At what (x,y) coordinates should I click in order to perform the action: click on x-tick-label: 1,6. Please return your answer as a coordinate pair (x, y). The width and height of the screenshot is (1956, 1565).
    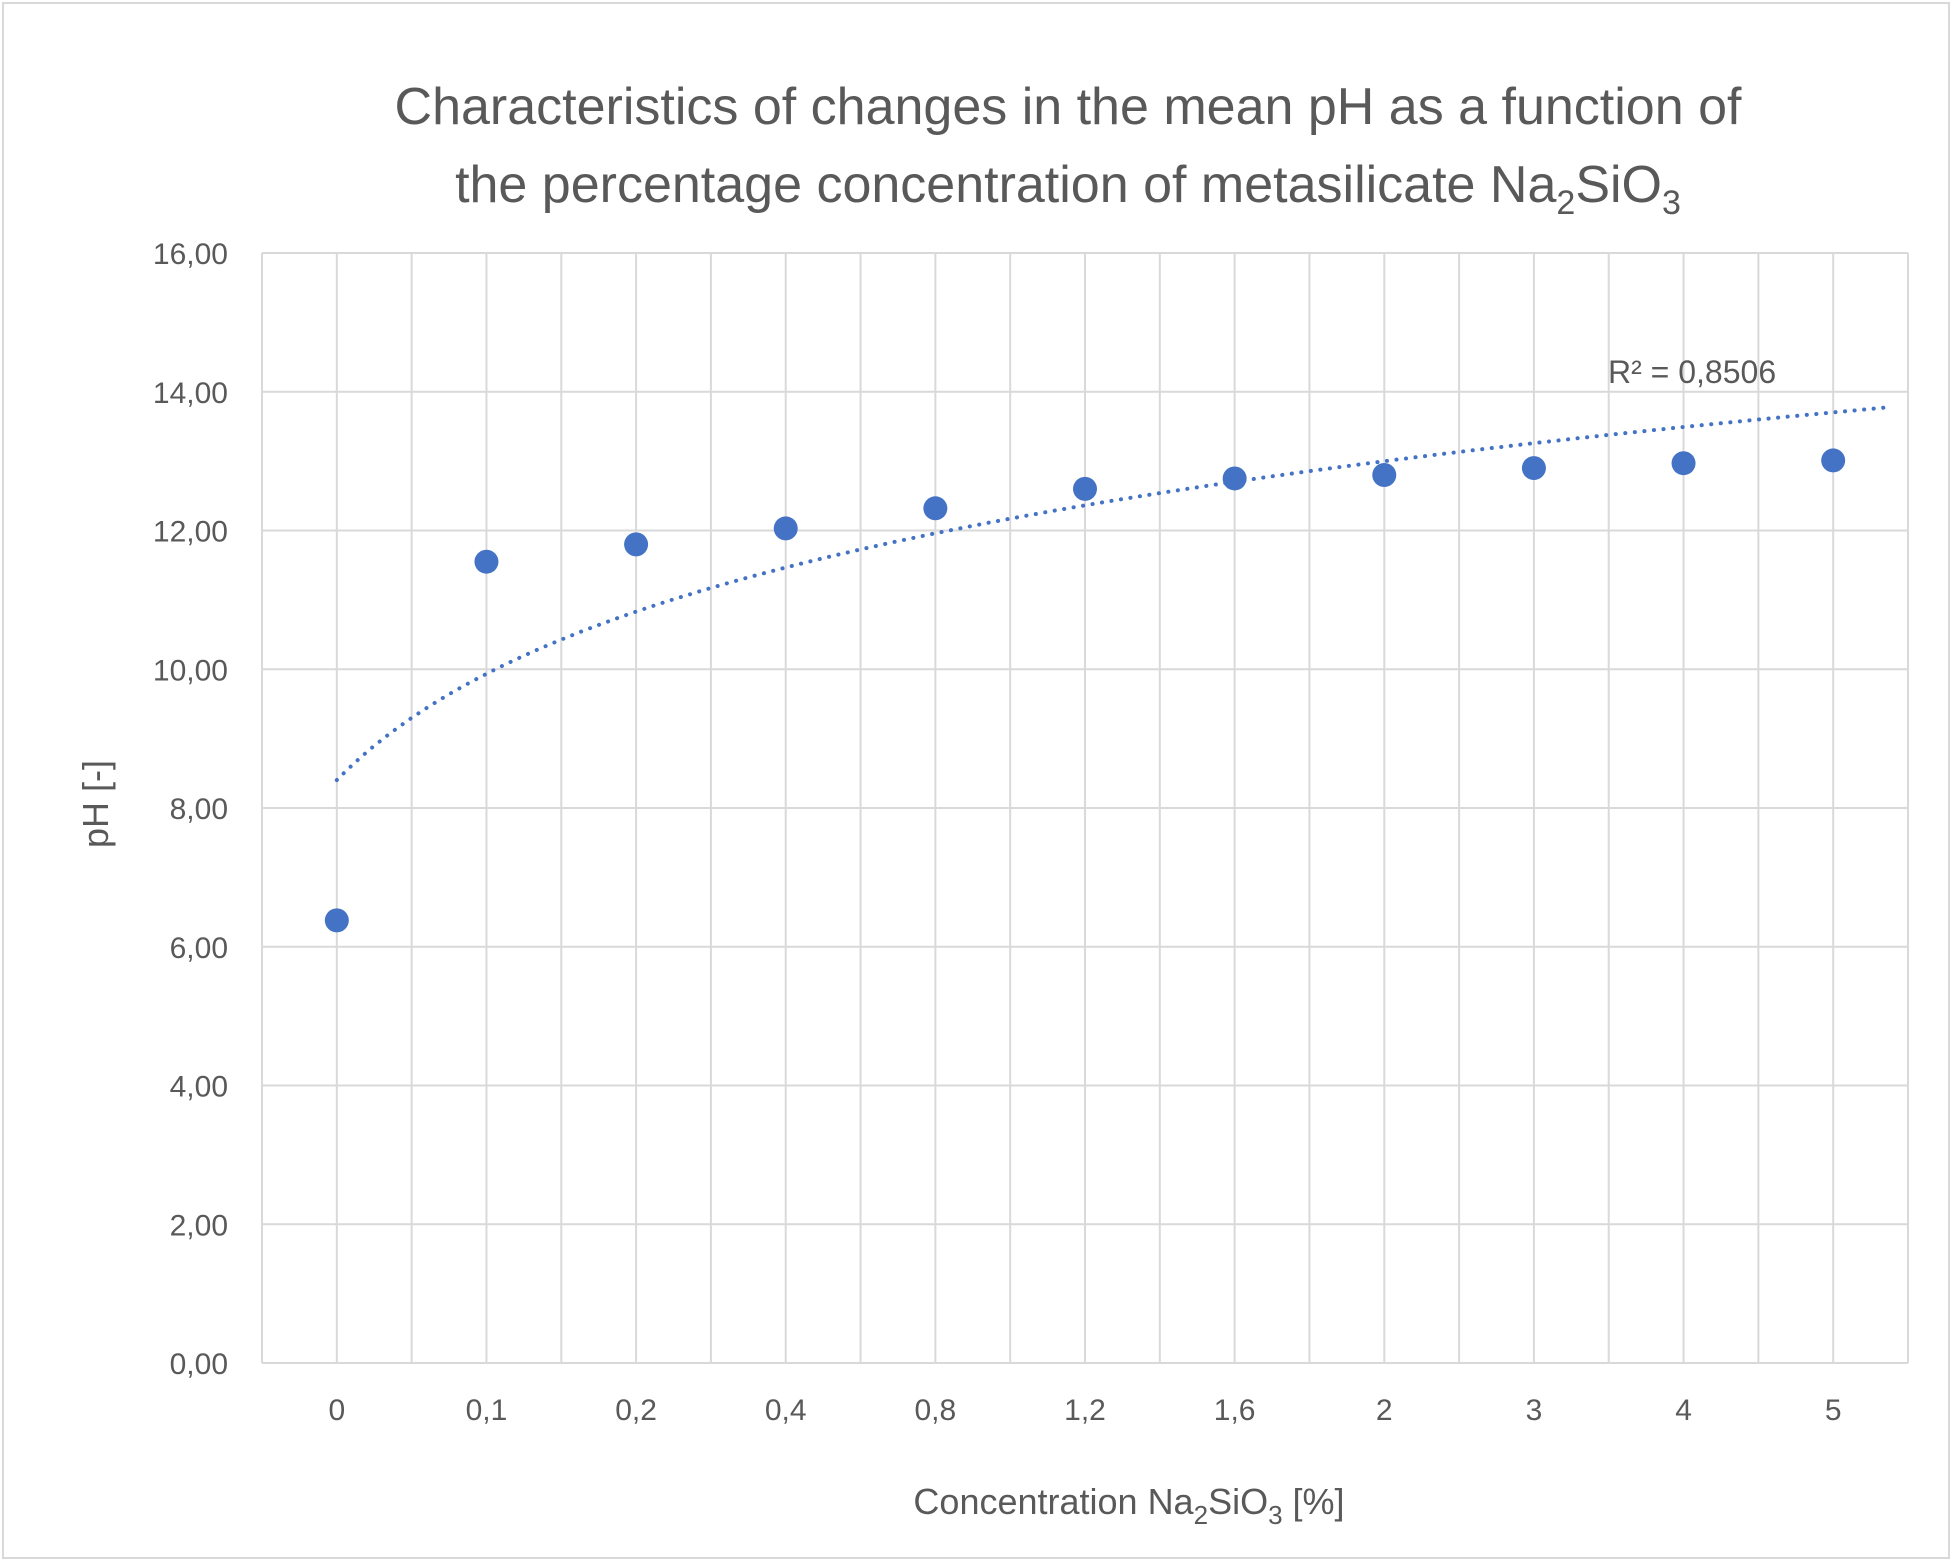
    Looking at the image, I should click on (1235, 1410).